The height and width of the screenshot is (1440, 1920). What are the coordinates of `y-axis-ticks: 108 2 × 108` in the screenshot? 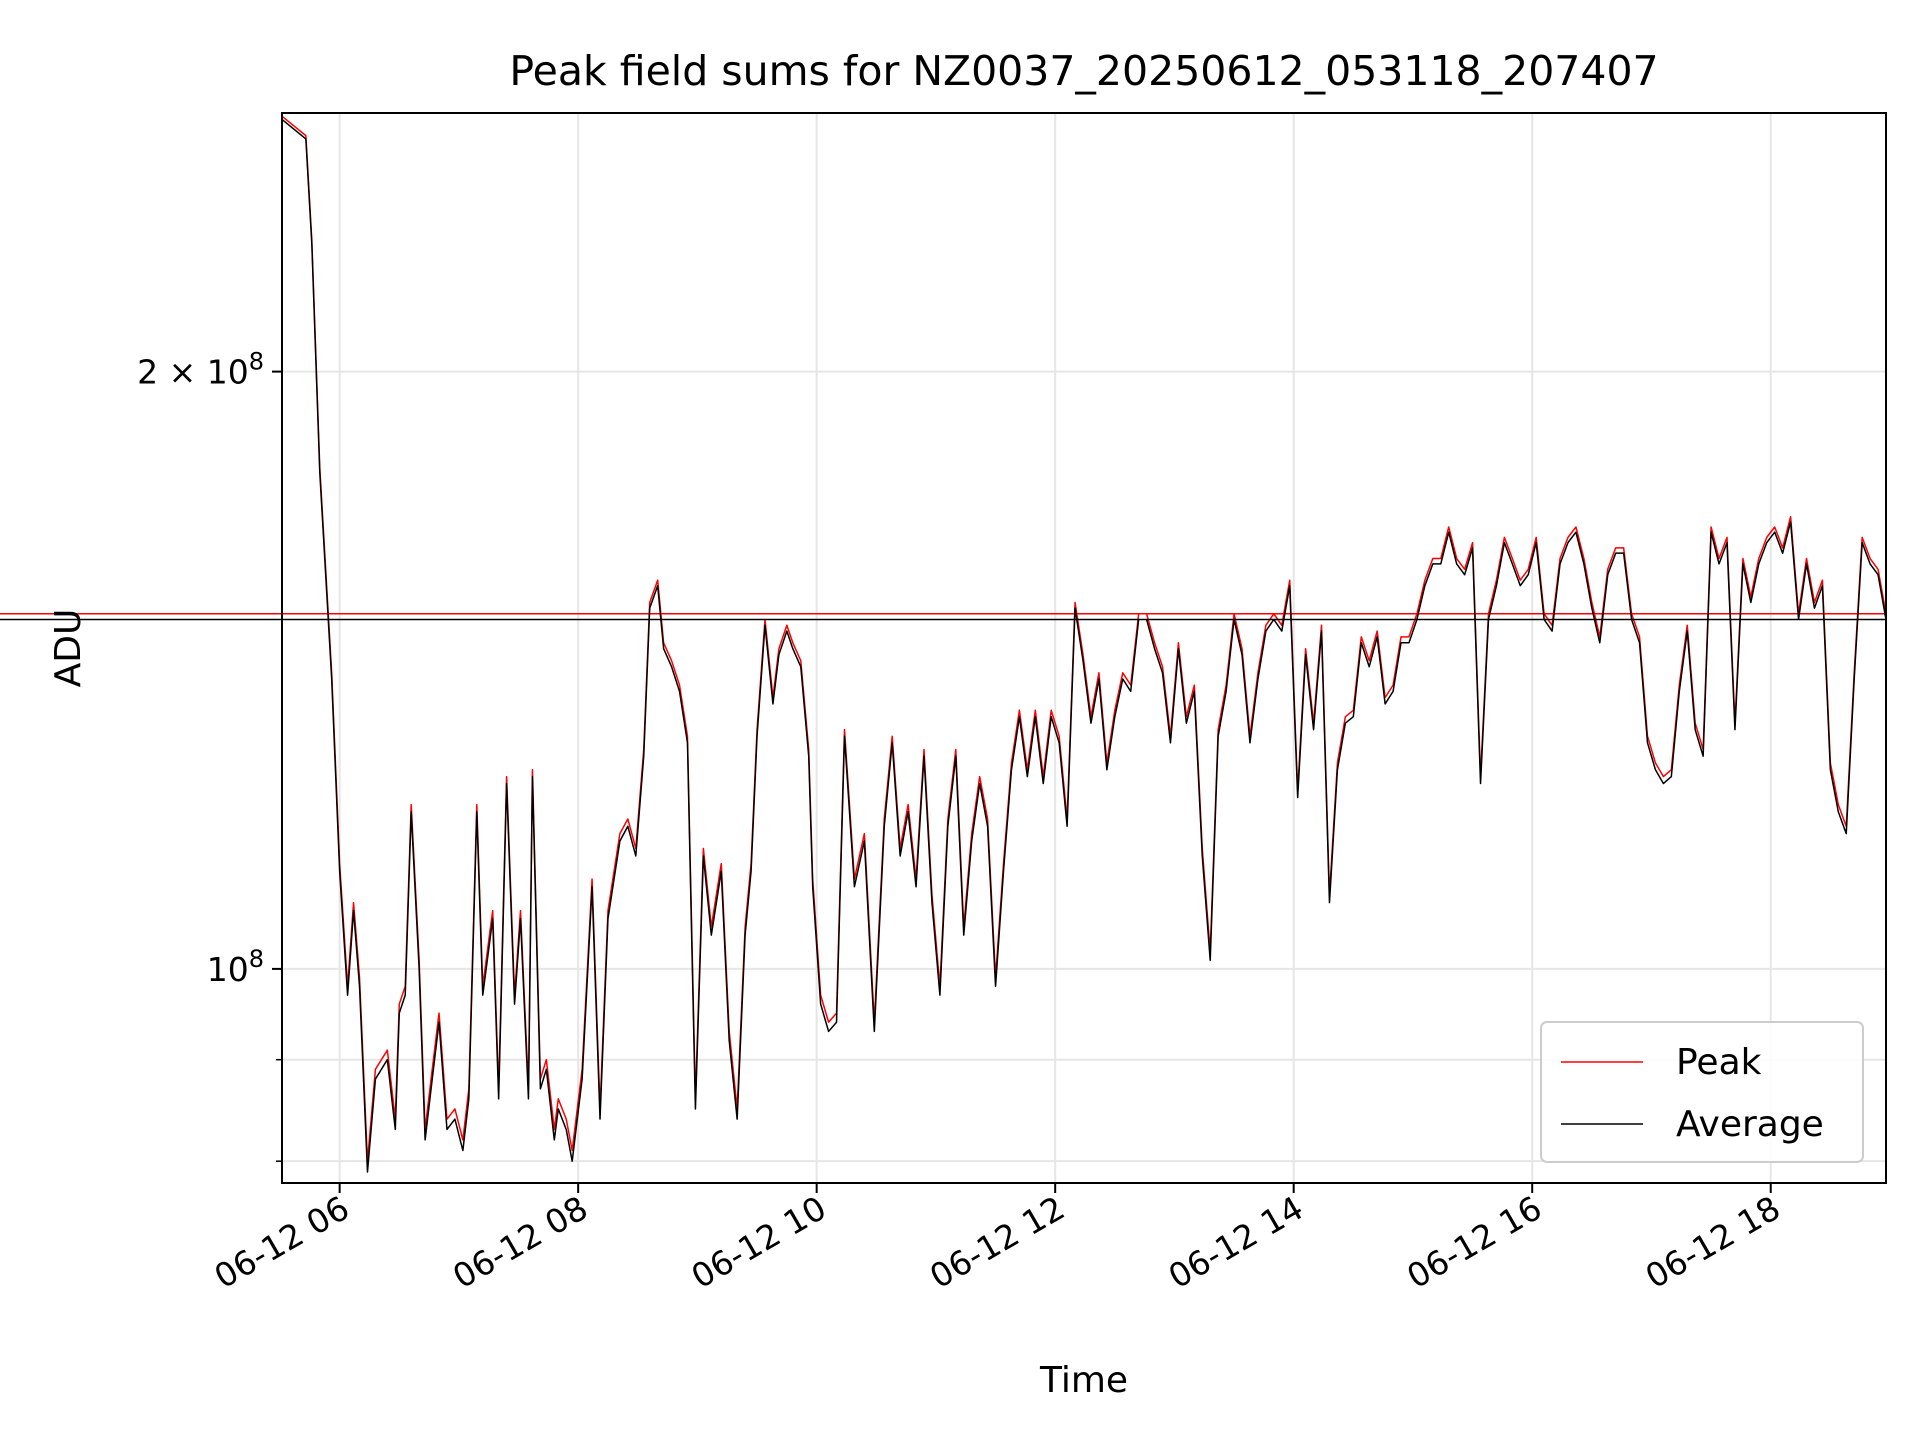 It's located at (209, 755).